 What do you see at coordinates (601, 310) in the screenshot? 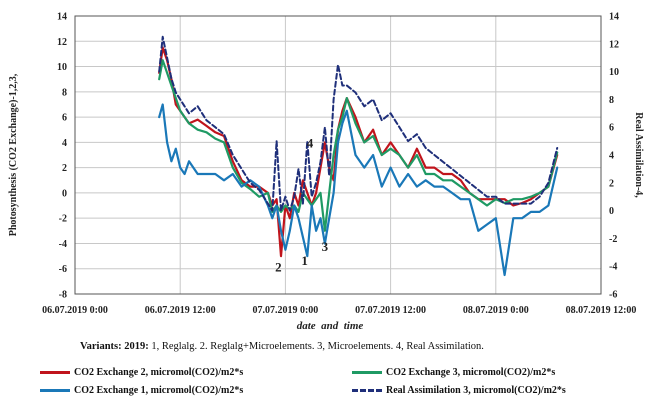
I see `x-tick-label: 08.07.2019 12:00` at bounding box center [601, 310].